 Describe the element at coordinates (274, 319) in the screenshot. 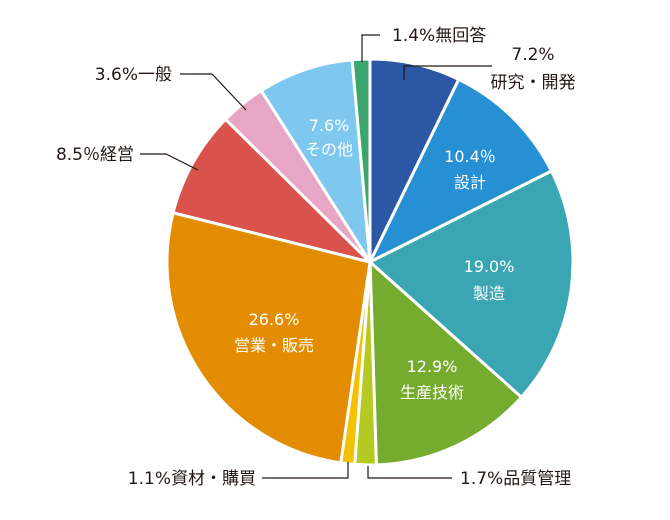

I see `value-sales: 26.6%` at that location.